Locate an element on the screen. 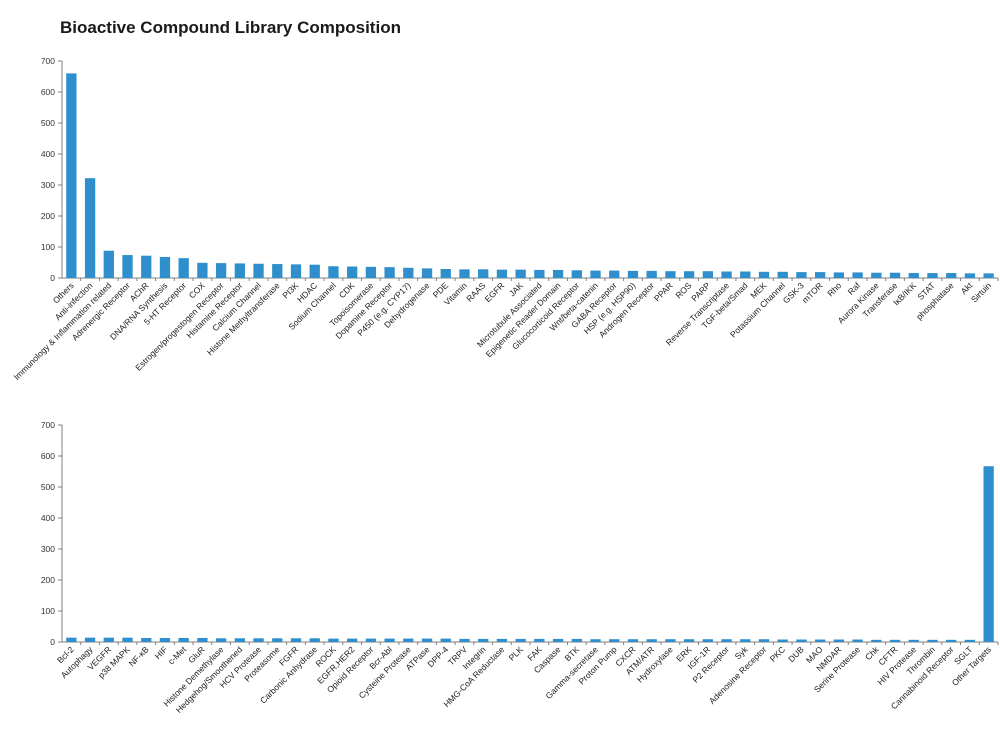  y-tick-label: 600 is located at coordinates (48, 92).